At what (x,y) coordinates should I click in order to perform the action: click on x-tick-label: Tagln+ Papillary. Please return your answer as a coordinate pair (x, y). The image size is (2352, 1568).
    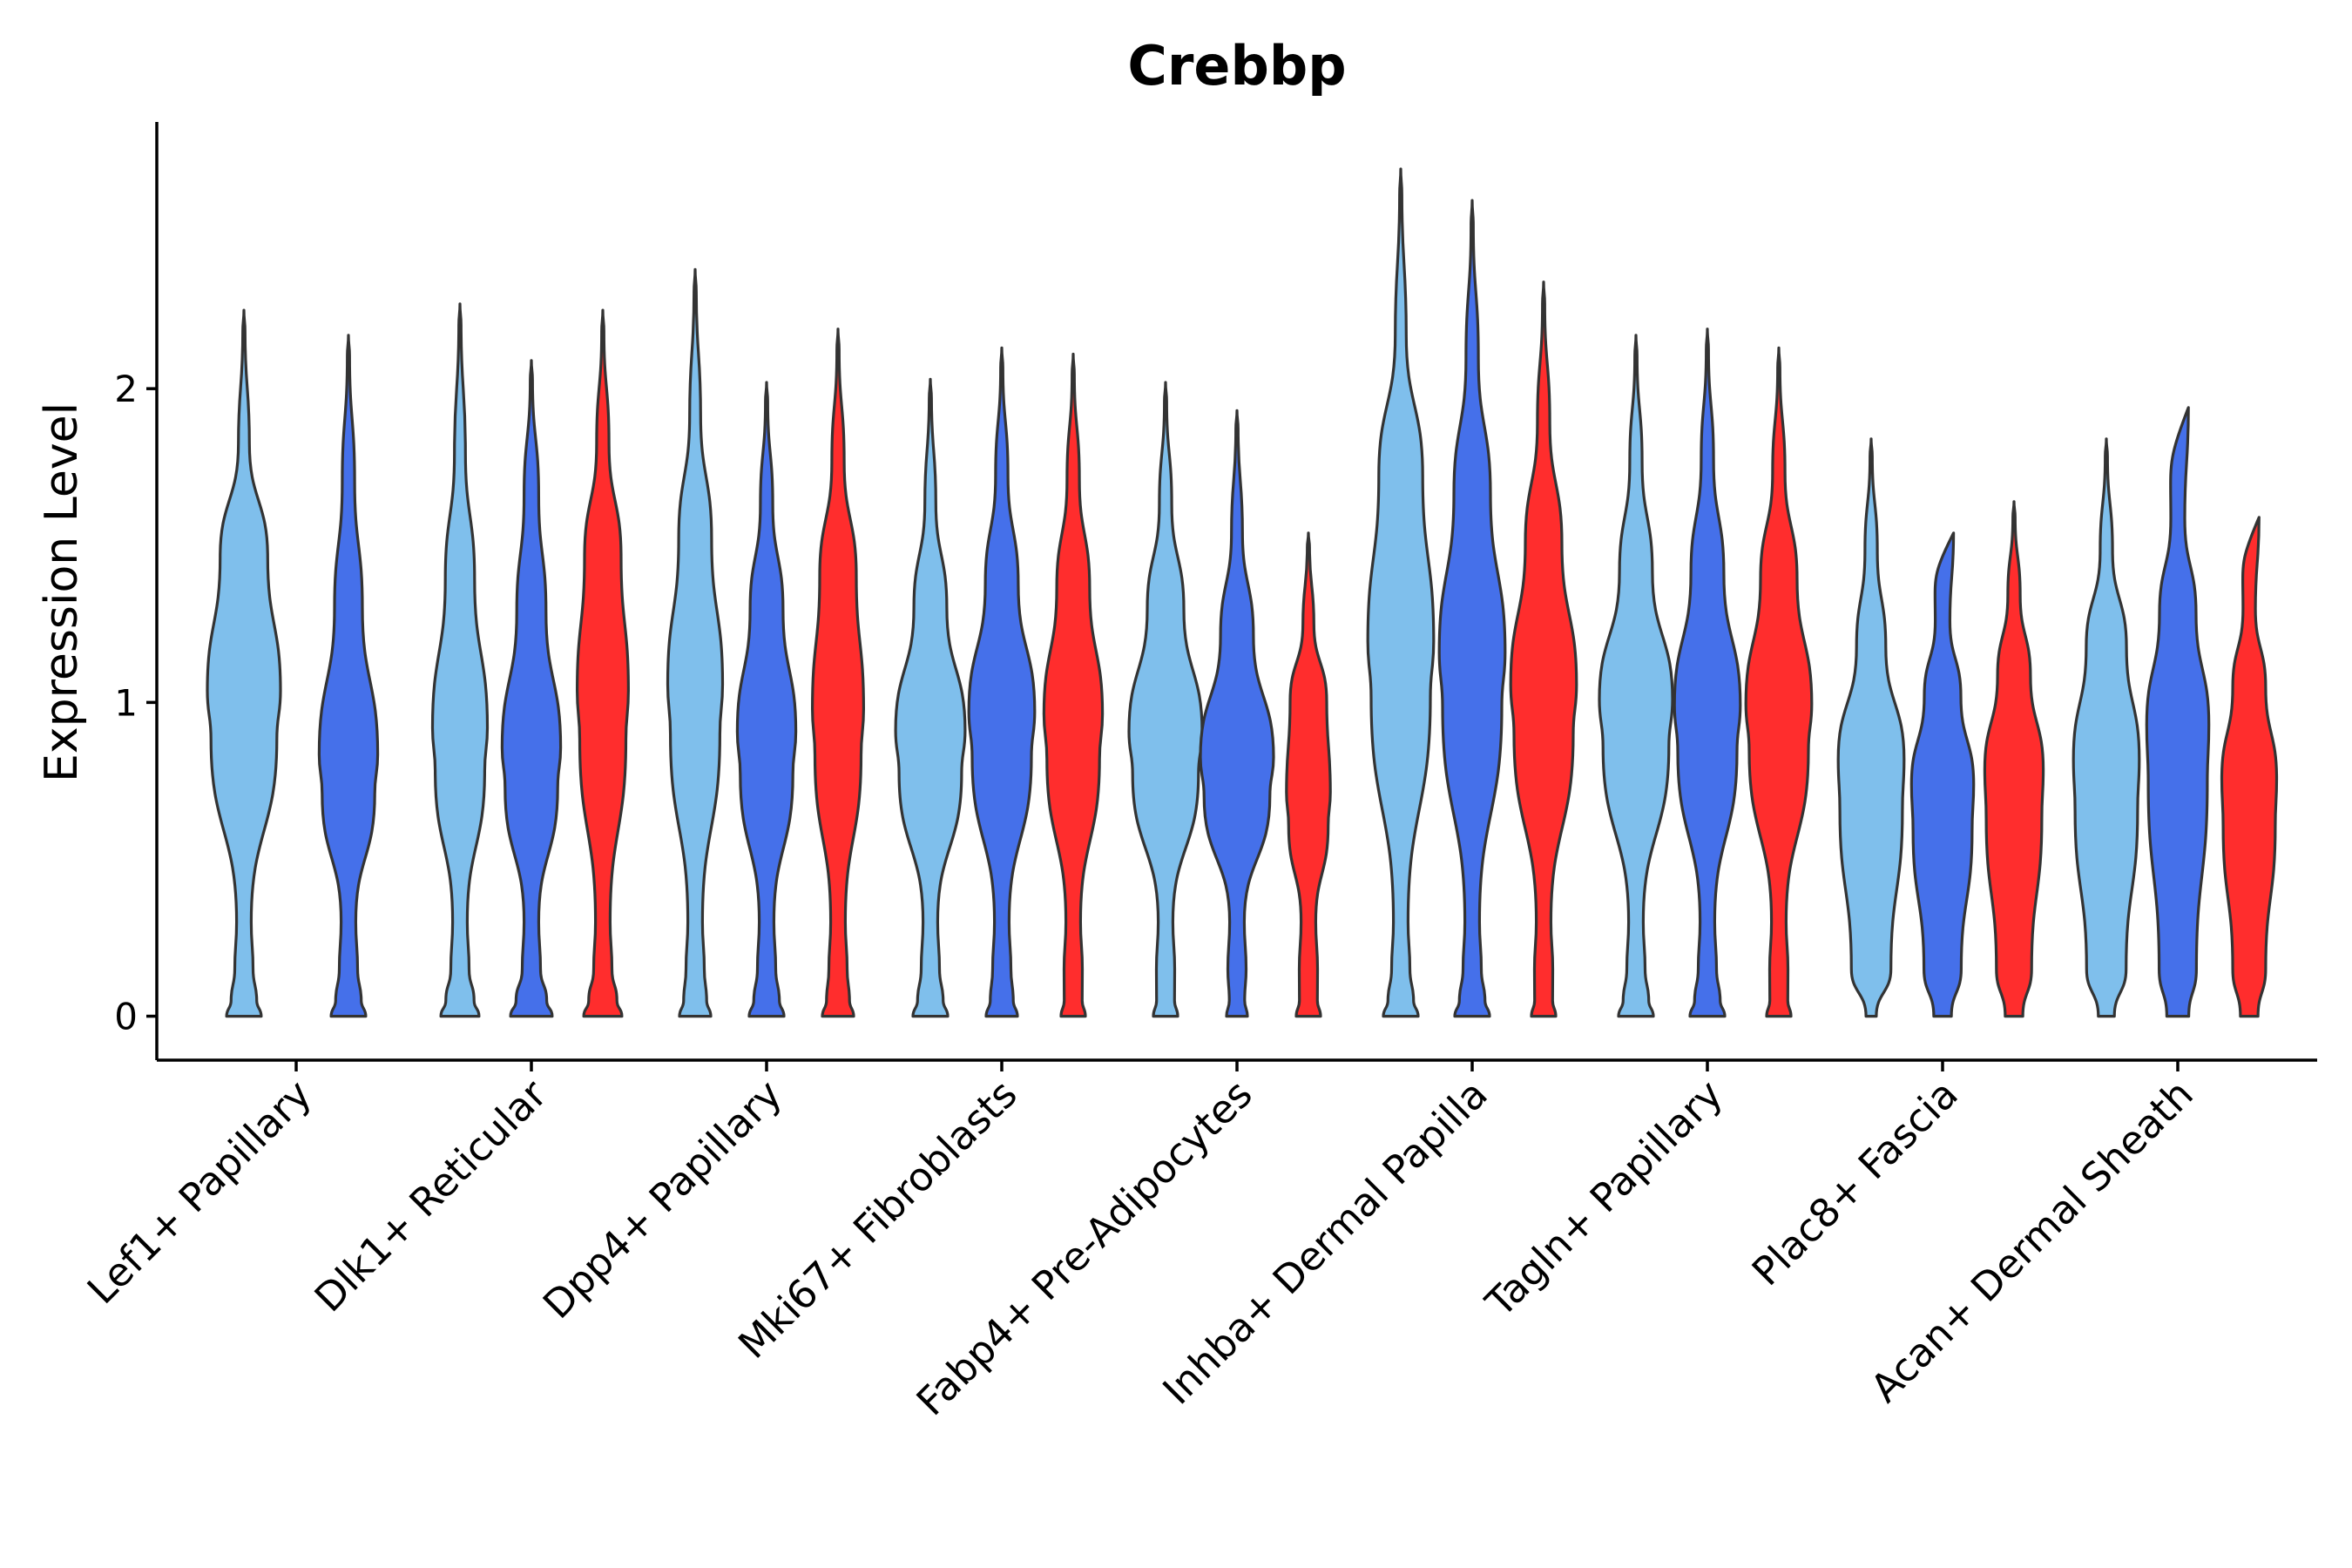
    Looking at the image, I should click on (1605, 1198).